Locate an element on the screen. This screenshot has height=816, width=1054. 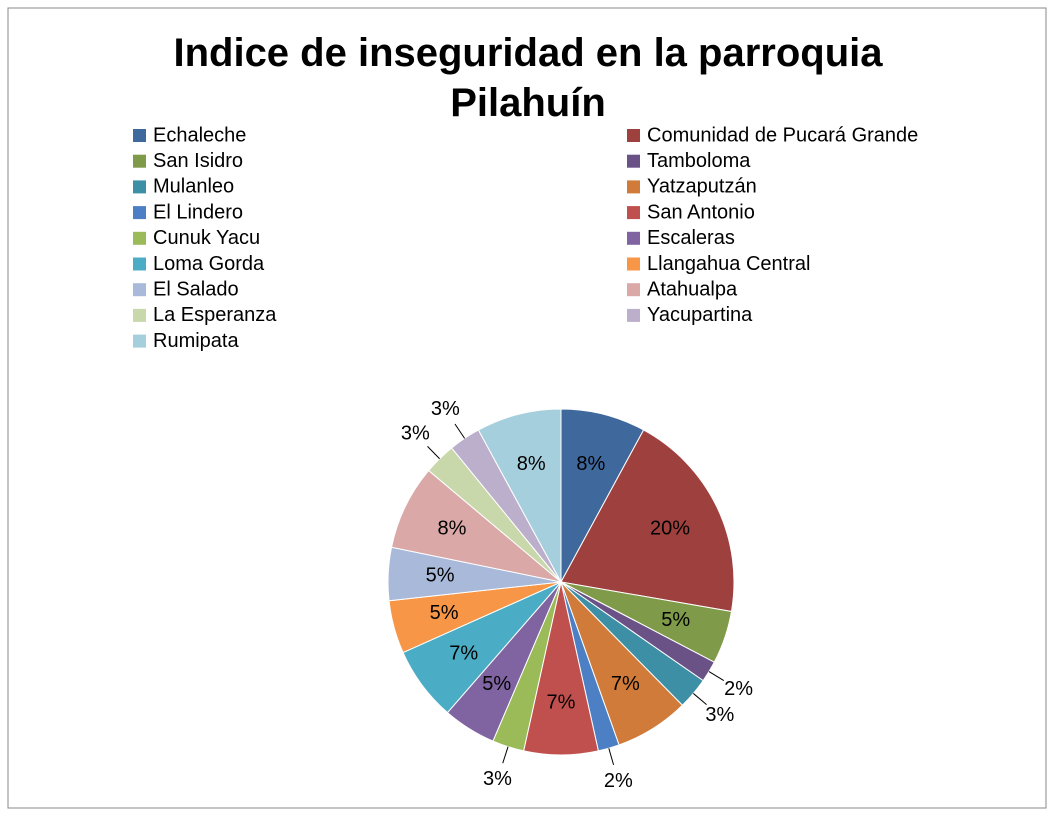
legend-label: San Isidro is located at coordinates (198, 161).